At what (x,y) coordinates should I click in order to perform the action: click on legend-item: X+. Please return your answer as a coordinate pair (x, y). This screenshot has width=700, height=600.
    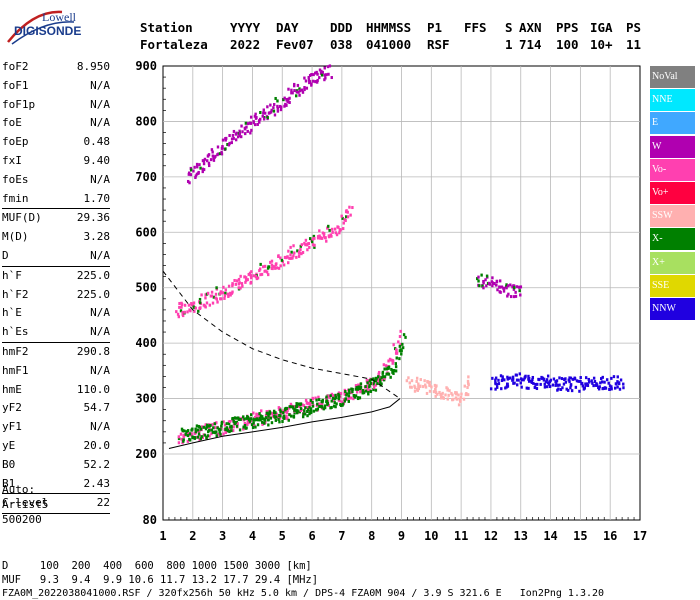
    Looking at the image, I should click on (672, 262).